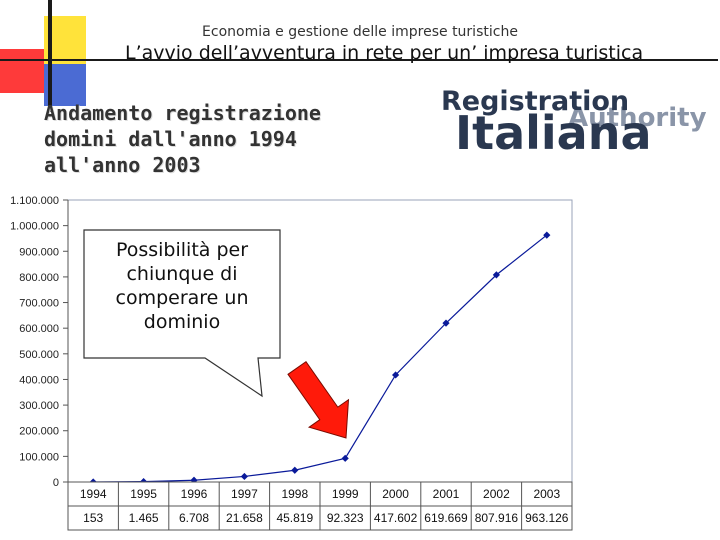 Image resolution: width=720 pixels, height=540 pixels. I want to click on y-tick-label: 0, so click(56, 483).